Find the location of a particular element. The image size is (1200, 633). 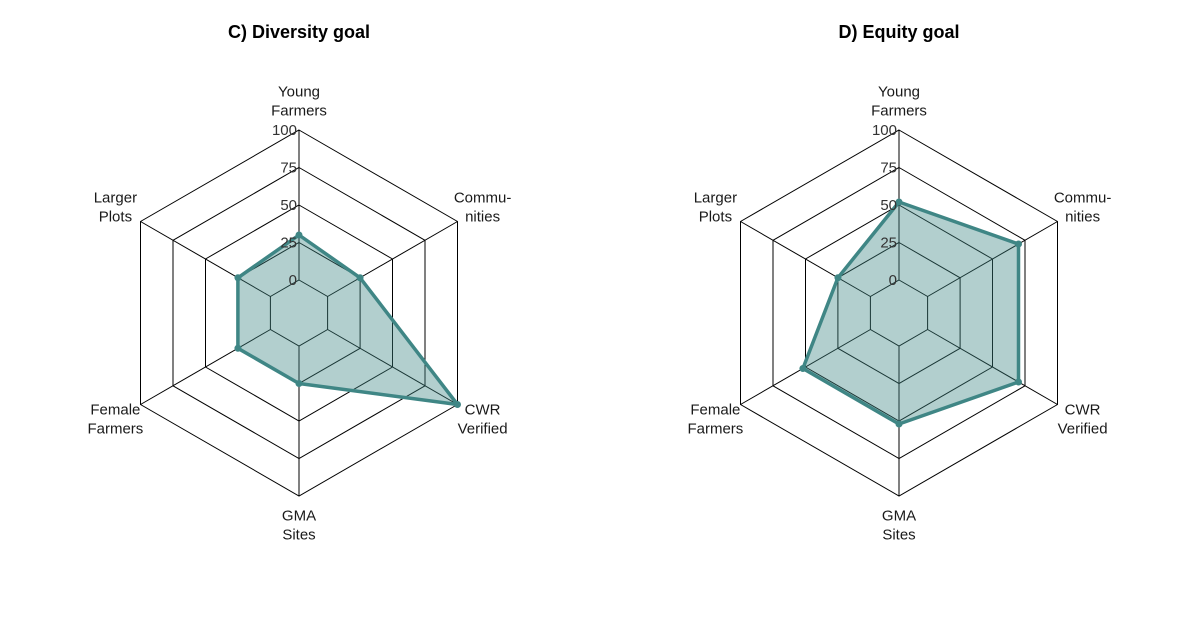

chart-title: D) Equity goal is located at coordinates (899, 32).